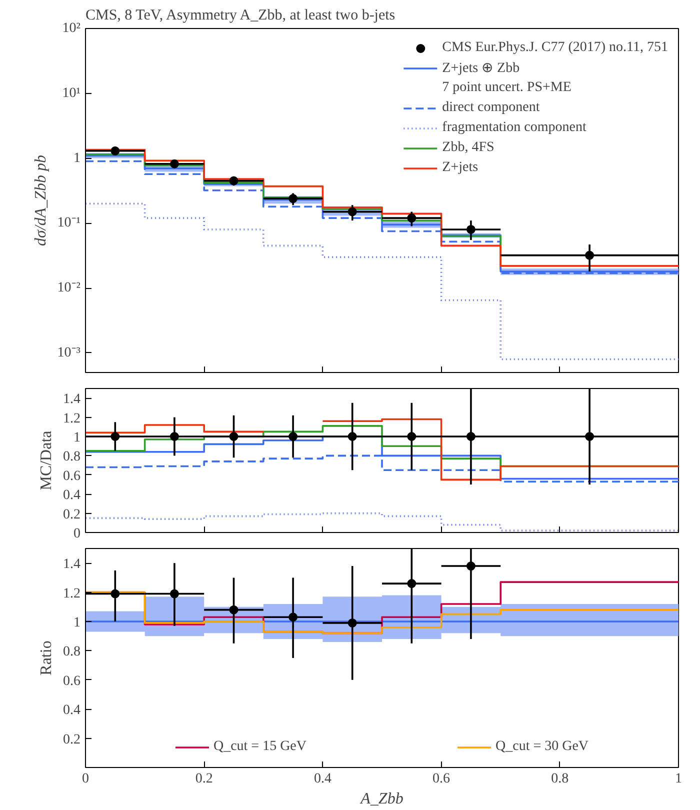  What do you see at coordinates (491, 108) in the screenshot?
I see `legend-label: direct component` at bounding box center [491, 108].